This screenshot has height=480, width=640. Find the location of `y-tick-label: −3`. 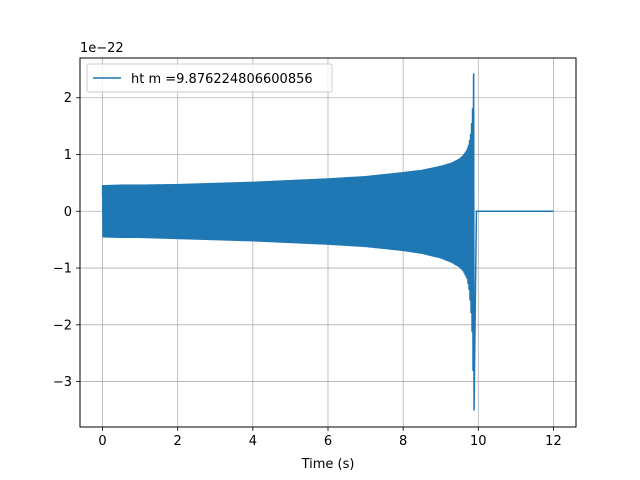

y-tick-label: −3 is located at coordinates (62, 382).